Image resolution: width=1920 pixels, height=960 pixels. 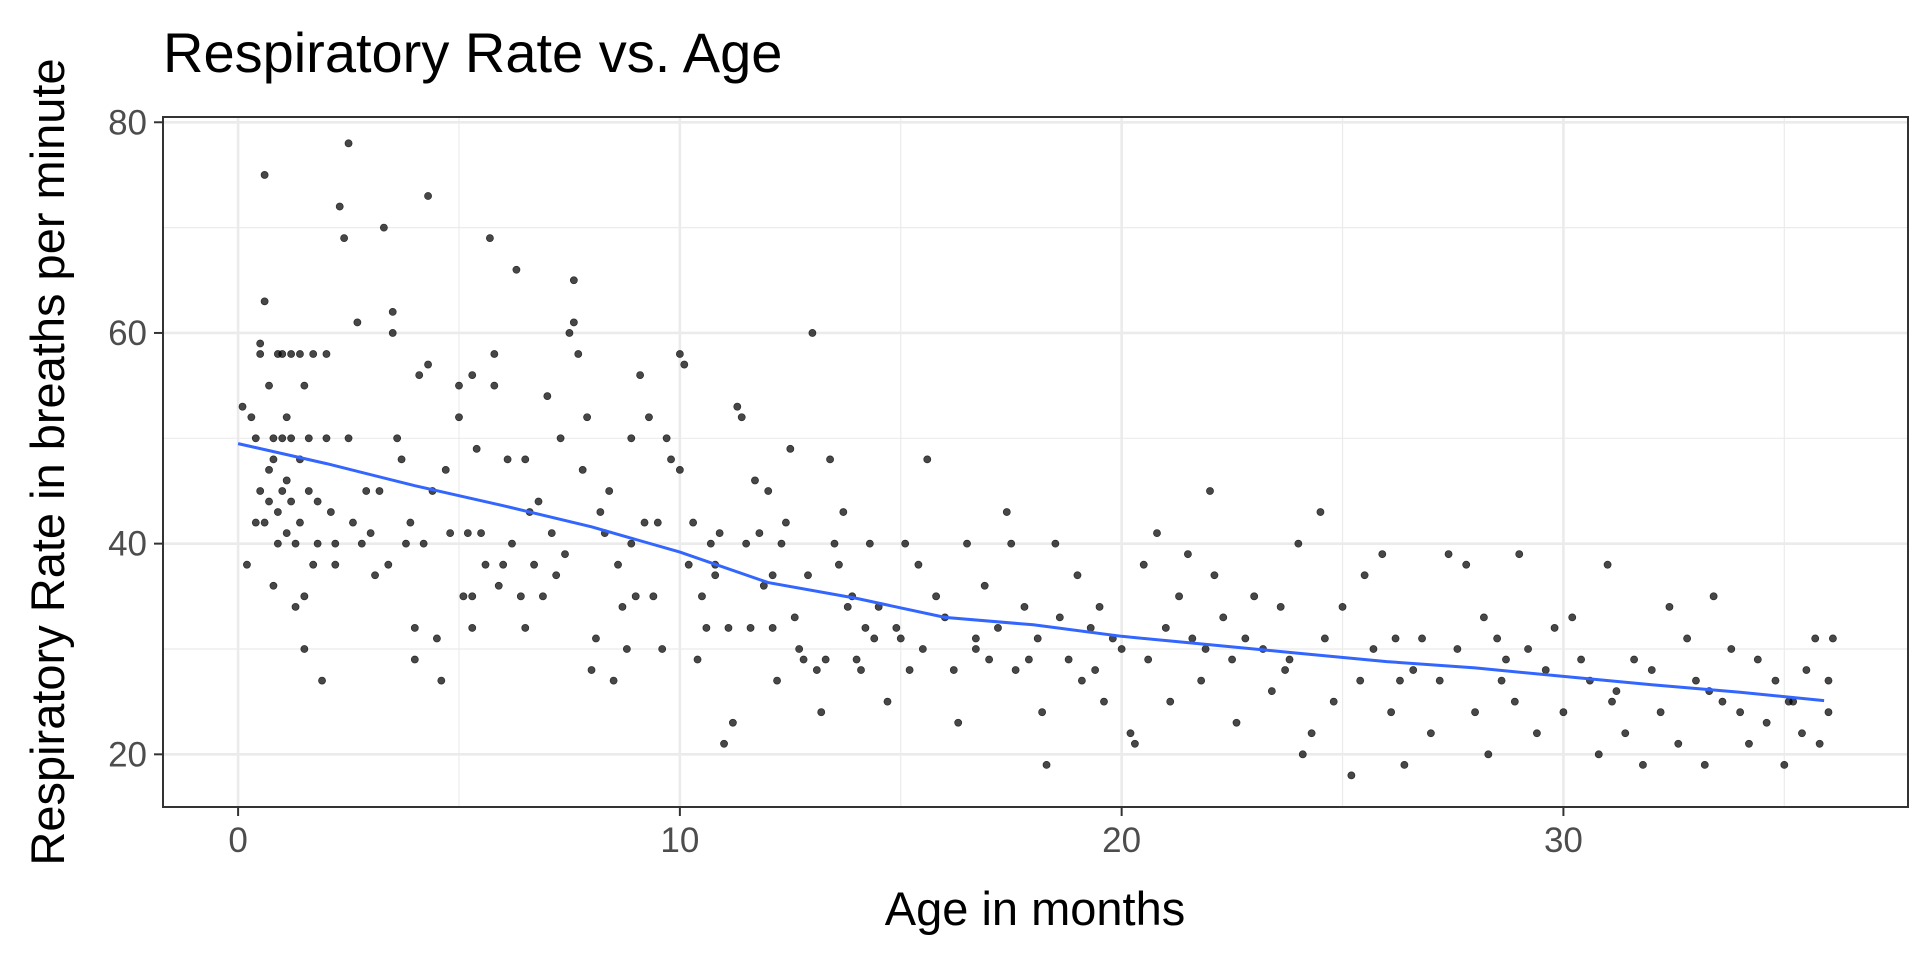 What do you see at coordinates (47, 461) in the screenshot?
I see `y-axis-title: Respiratory Rate in breaths per minute` at bounding box center [47, 461].